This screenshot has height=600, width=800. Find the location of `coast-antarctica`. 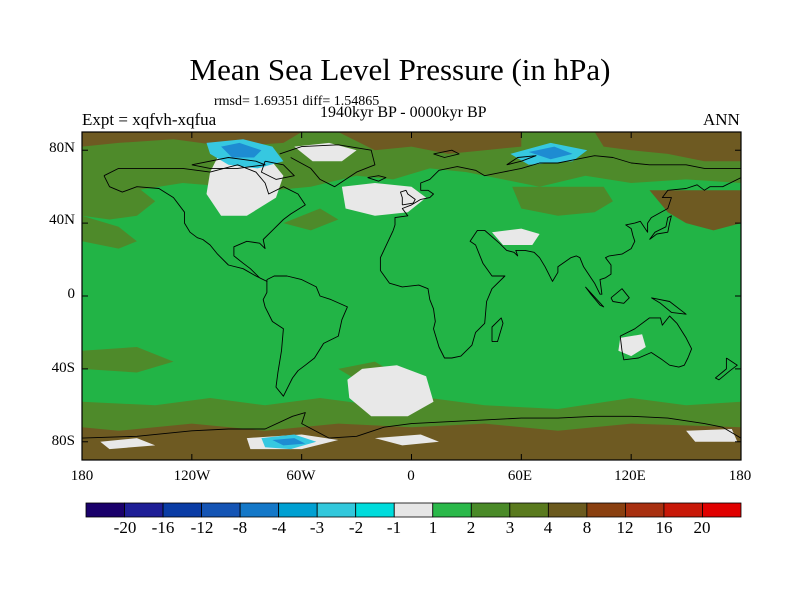

coast-antarctica is located at coordinates (411, 425).